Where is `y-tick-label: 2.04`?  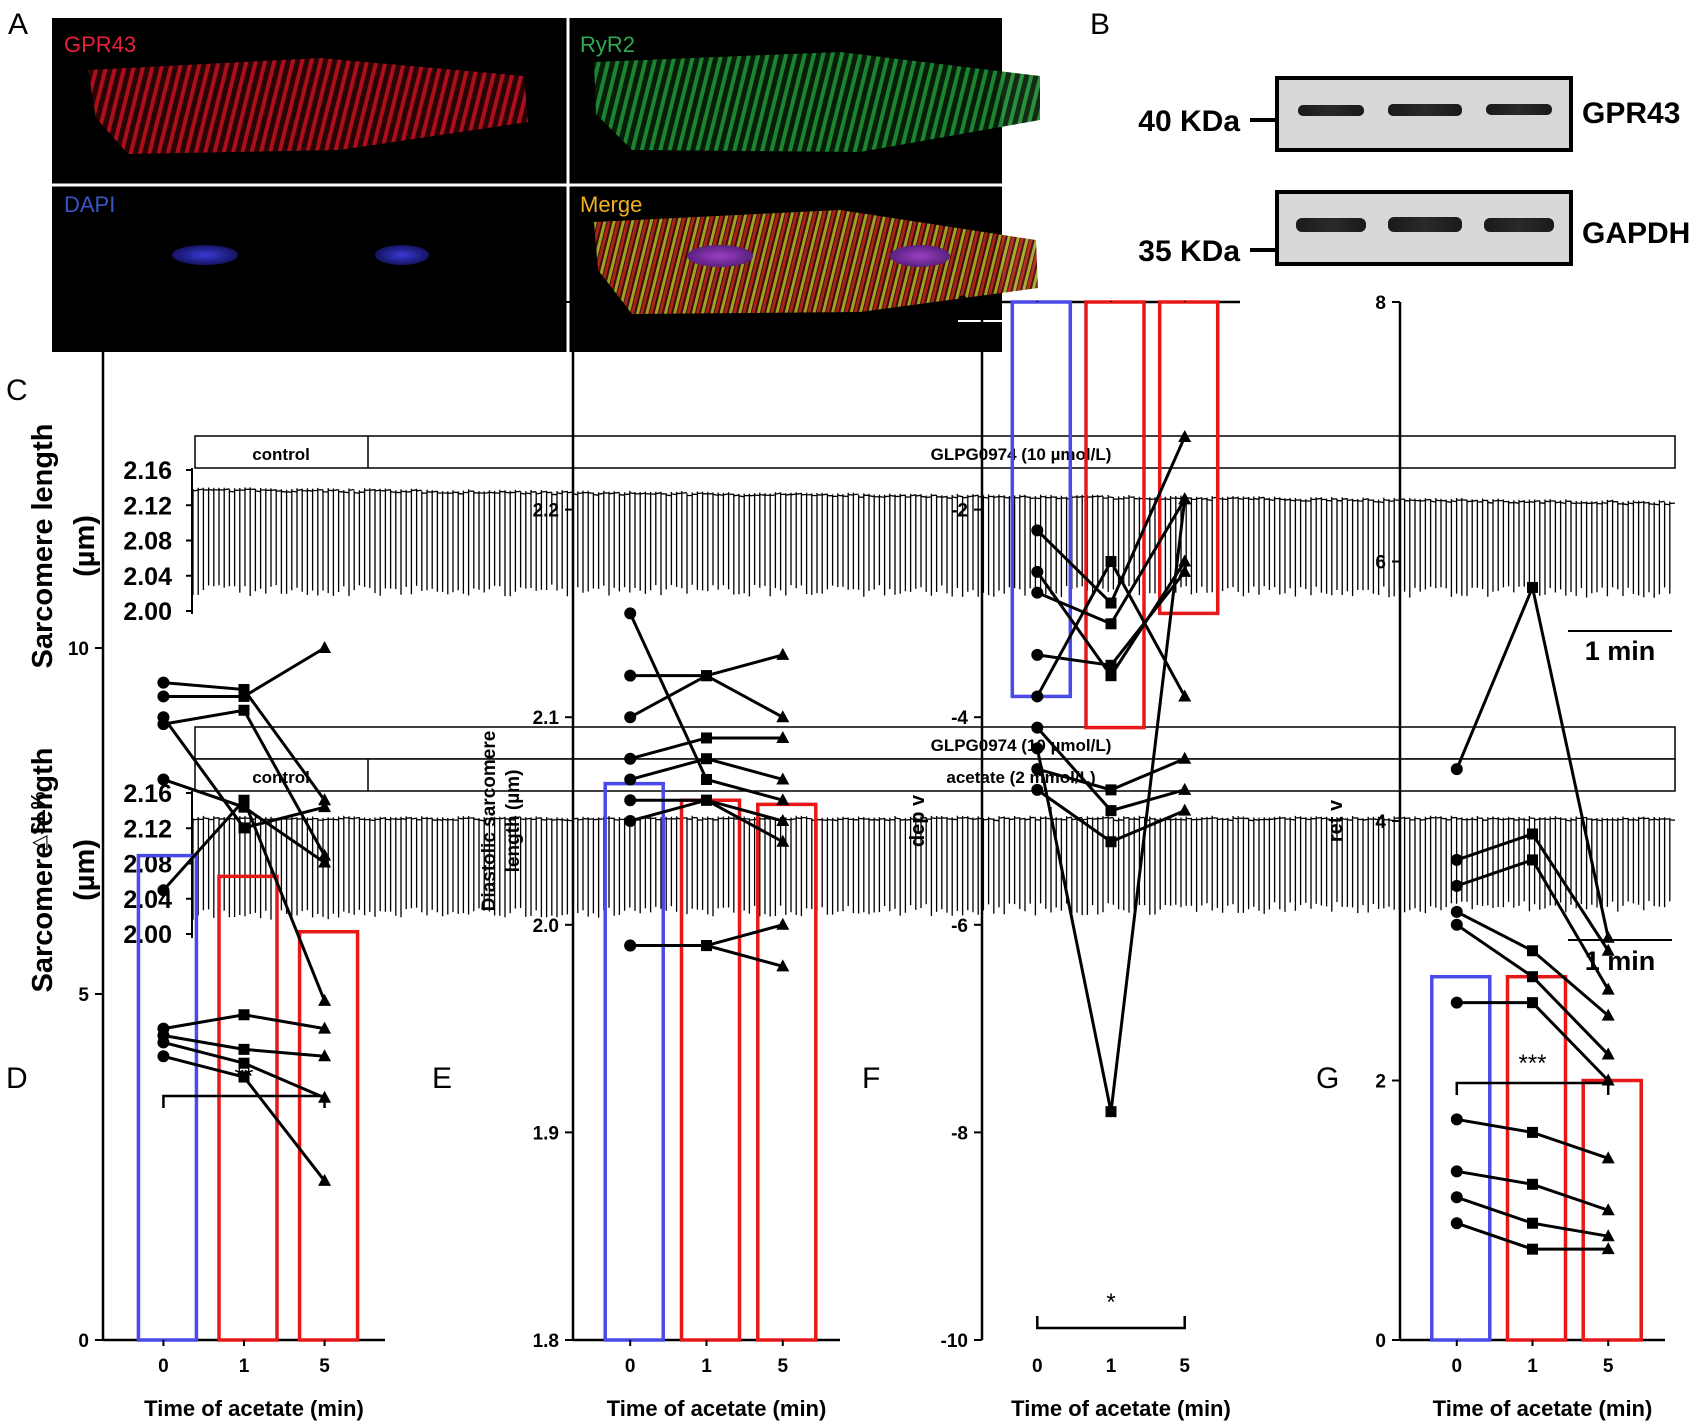 y-tick-label: 2.04 is located at coordinates (147, 577).